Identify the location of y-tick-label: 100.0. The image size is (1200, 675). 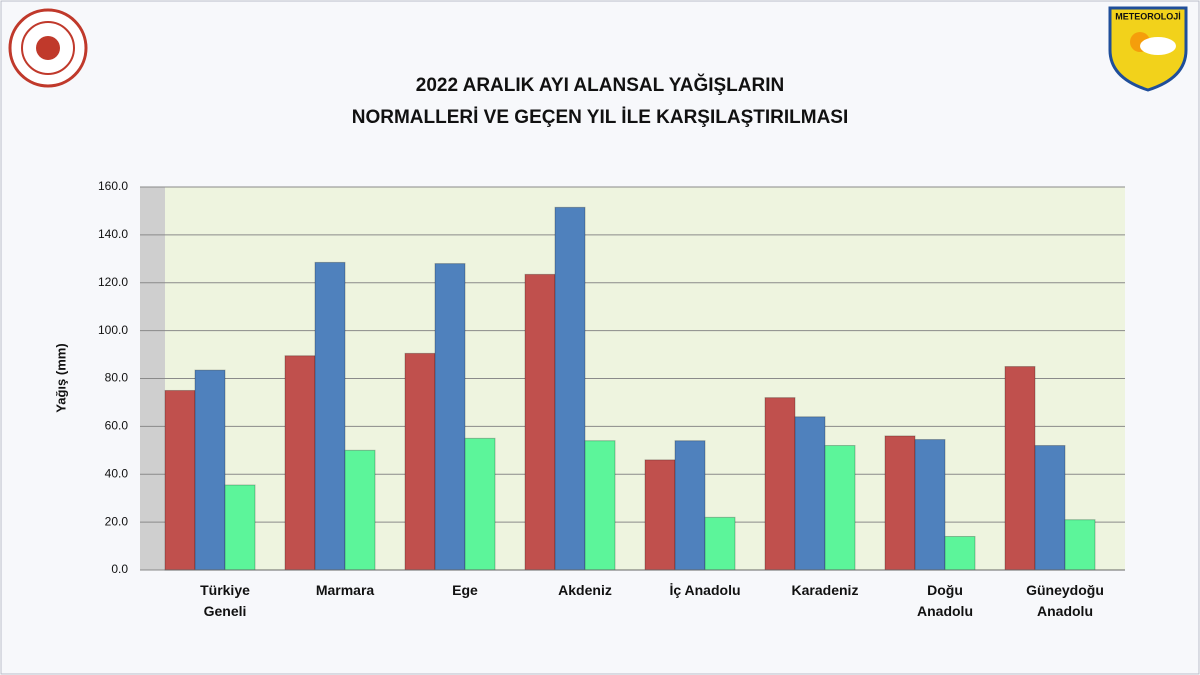
(113, 330).